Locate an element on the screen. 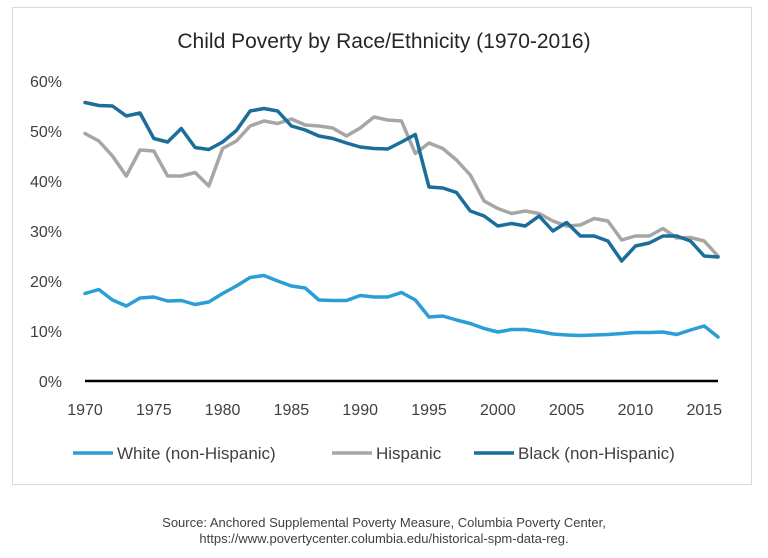  x-tick-label: 2000 is located at coordinates (498, 410).